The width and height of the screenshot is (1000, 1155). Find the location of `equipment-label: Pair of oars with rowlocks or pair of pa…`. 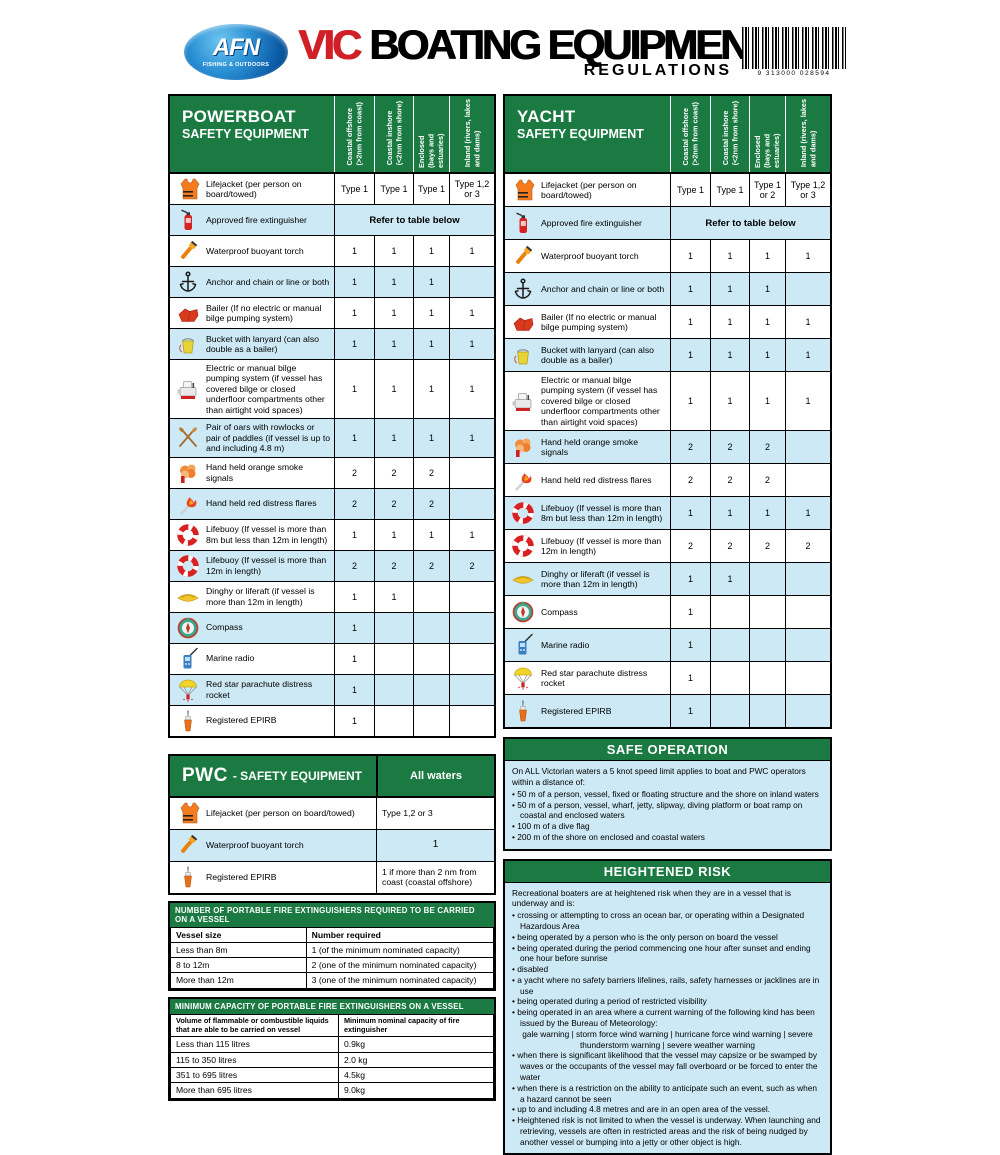

equipment-label: Pair of oars with rowlocks or pair of pa… is located at coordinates (268, 438).